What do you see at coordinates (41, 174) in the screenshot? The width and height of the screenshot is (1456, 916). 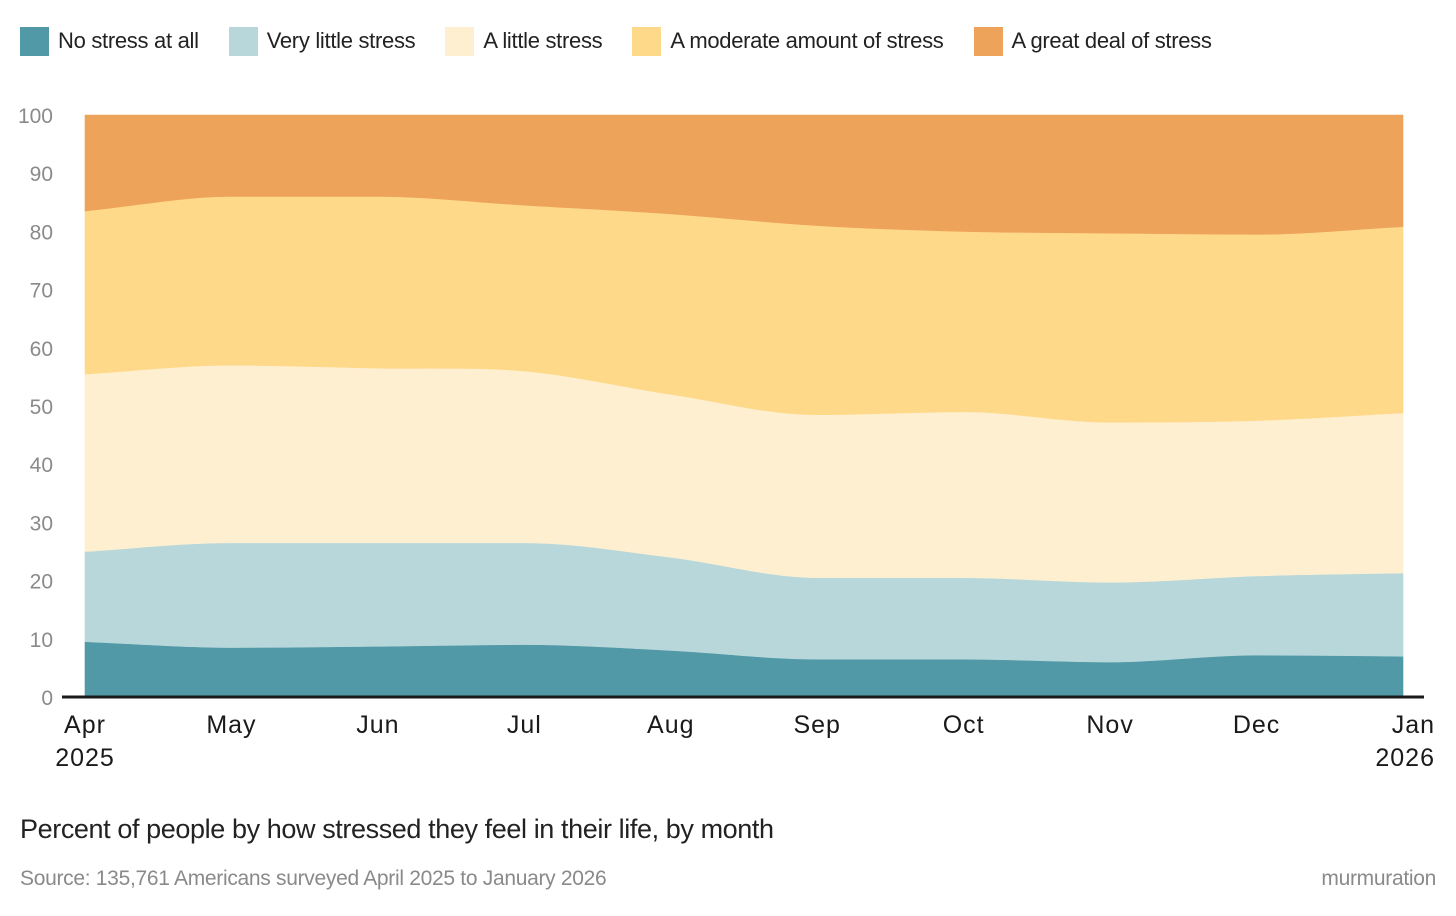 I see `y-tick-label: 90` at bounding box center [41, 174].